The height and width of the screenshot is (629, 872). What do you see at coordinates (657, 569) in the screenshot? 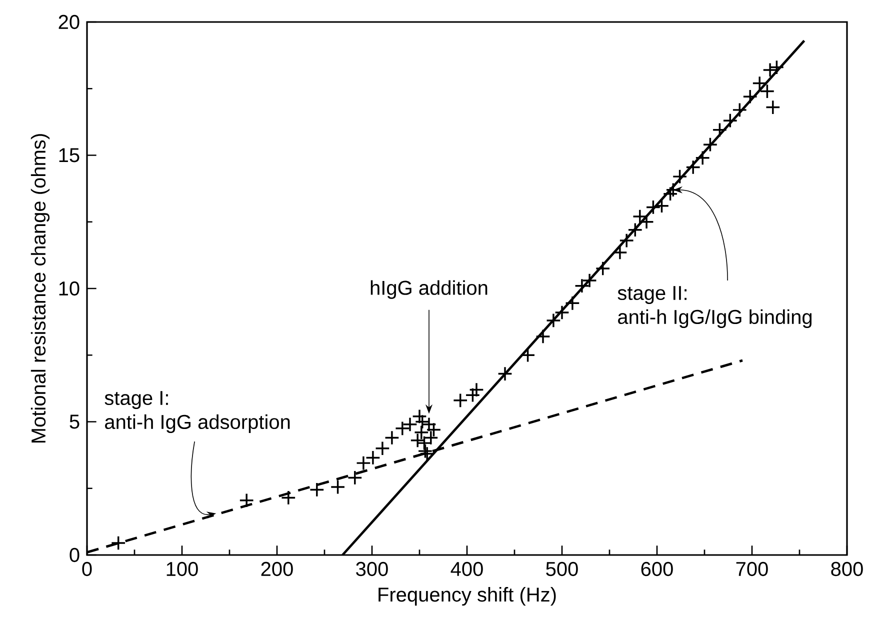
I see `x-tick-label: 600` at bounding box center [657, 569].